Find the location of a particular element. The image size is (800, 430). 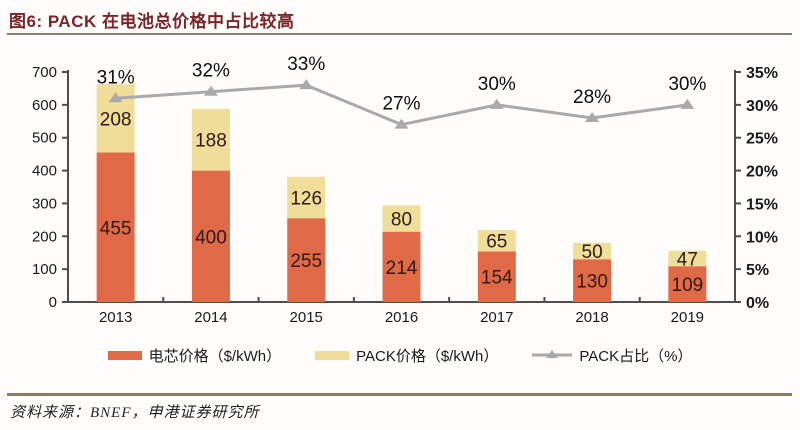

right-tick-label: 15% is located at coordinates (762, 204).